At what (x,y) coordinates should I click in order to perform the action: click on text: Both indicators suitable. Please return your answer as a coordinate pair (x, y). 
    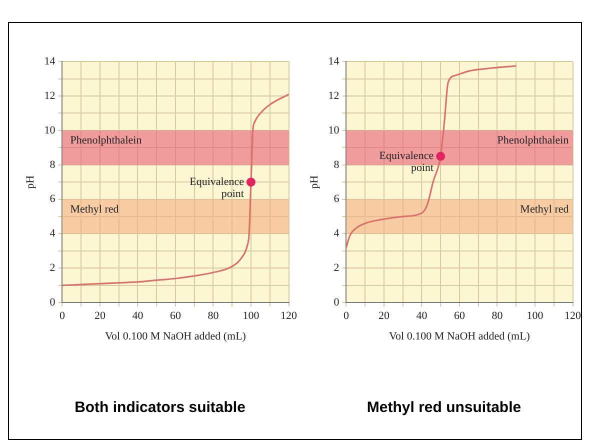
    Looking at the image, I should click on (160, 407).